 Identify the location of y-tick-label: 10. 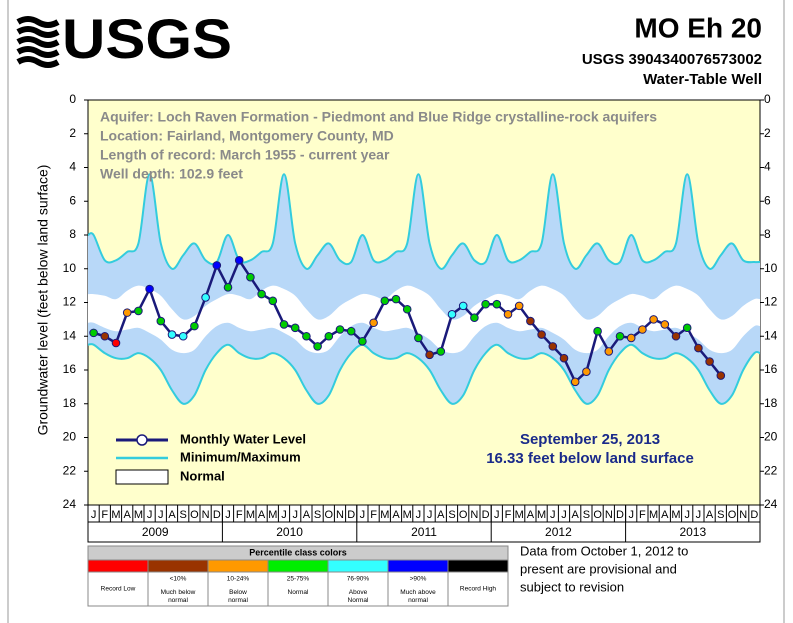
(70, 268).